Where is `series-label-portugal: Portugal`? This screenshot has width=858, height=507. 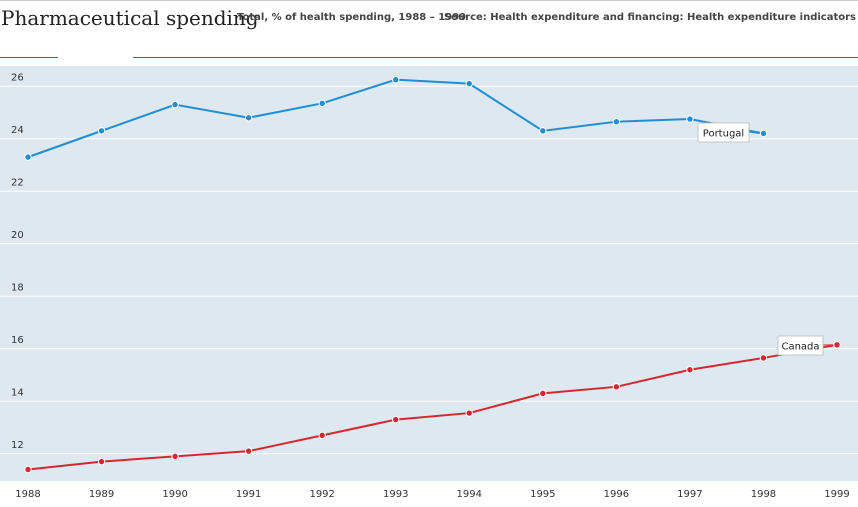
series-label-portugal: Portugal is located at coordinates (723, 134).